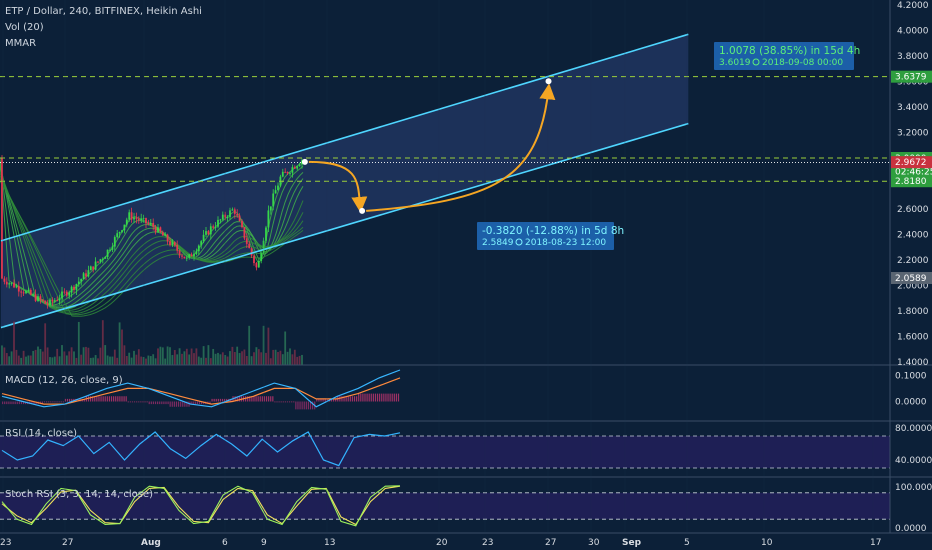 The image size is (932, 550). What do you see at coordinates (201, 449) in the screenshot?
I see `rsi-line` at bounding box center [201, 449].